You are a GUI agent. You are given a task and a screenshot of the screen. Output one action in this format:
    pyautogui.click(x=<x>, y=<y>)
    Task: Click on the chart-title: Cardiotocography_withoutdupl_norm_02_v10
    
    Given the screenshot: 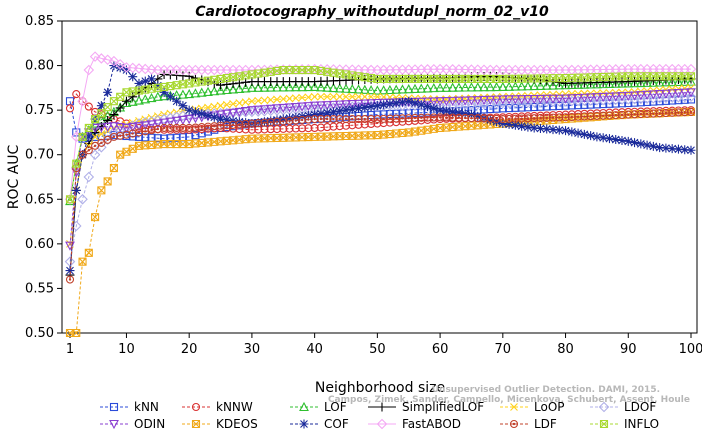 What is the action you would take?
    pyautogui.click(x=372, y=12)
    